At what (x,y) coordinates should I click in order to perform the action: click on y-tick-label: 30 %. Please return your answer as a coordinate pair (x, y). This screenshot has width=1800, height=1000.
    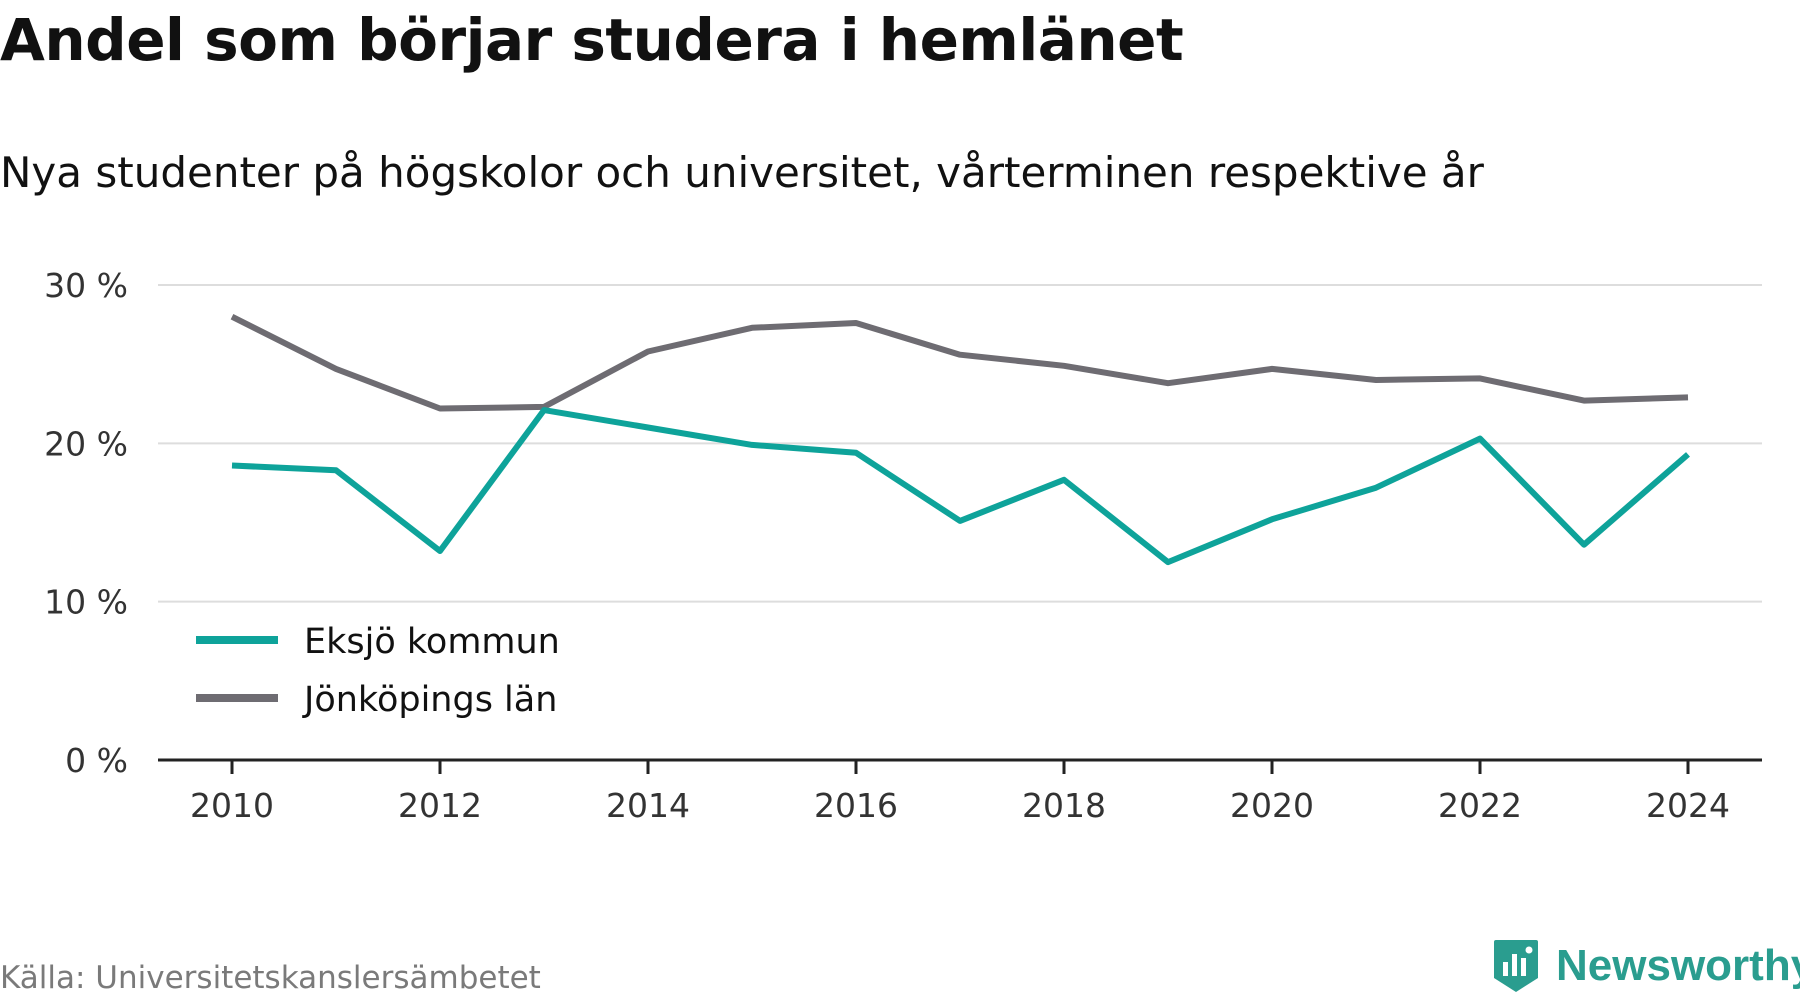
    Looking at the image, I should click on (86, 285).